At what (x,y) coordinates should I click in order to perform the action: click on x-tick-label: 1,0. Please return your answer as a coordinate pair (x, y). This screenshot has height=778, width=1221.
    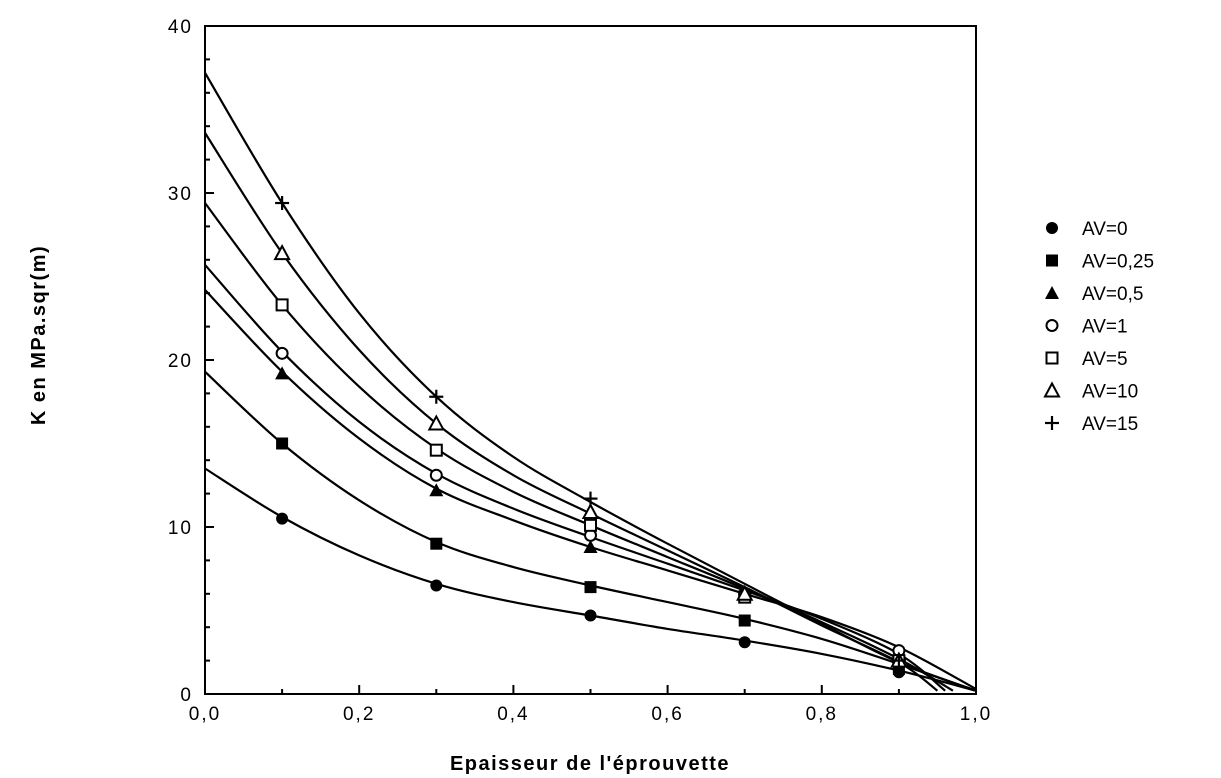
    Looking at the image, I should click on (976, 714).